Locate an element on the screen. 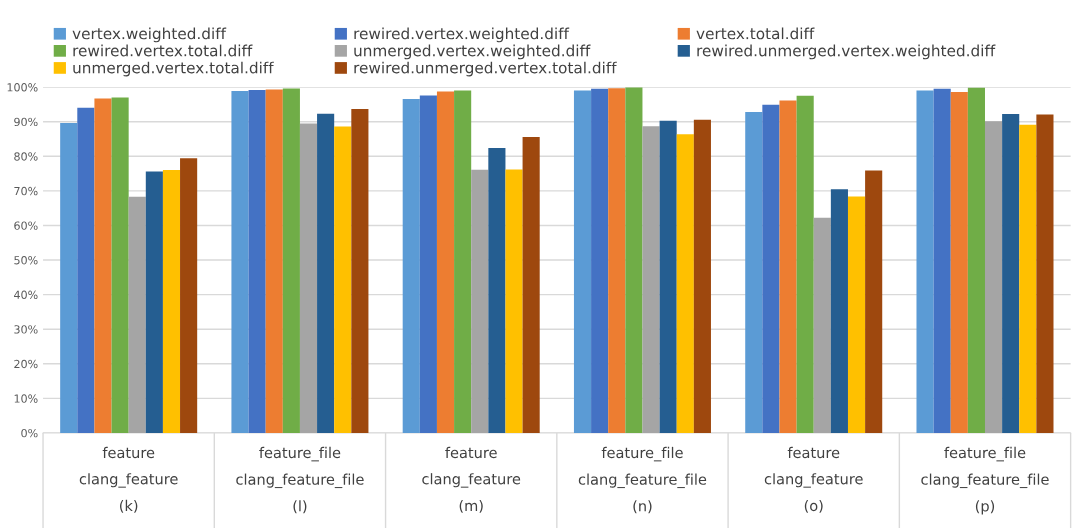 The height and width of the screenshot is (528, 1076). x-tick-label: feature_file clang_feature_file (p) is located at coordinates (985, 480).